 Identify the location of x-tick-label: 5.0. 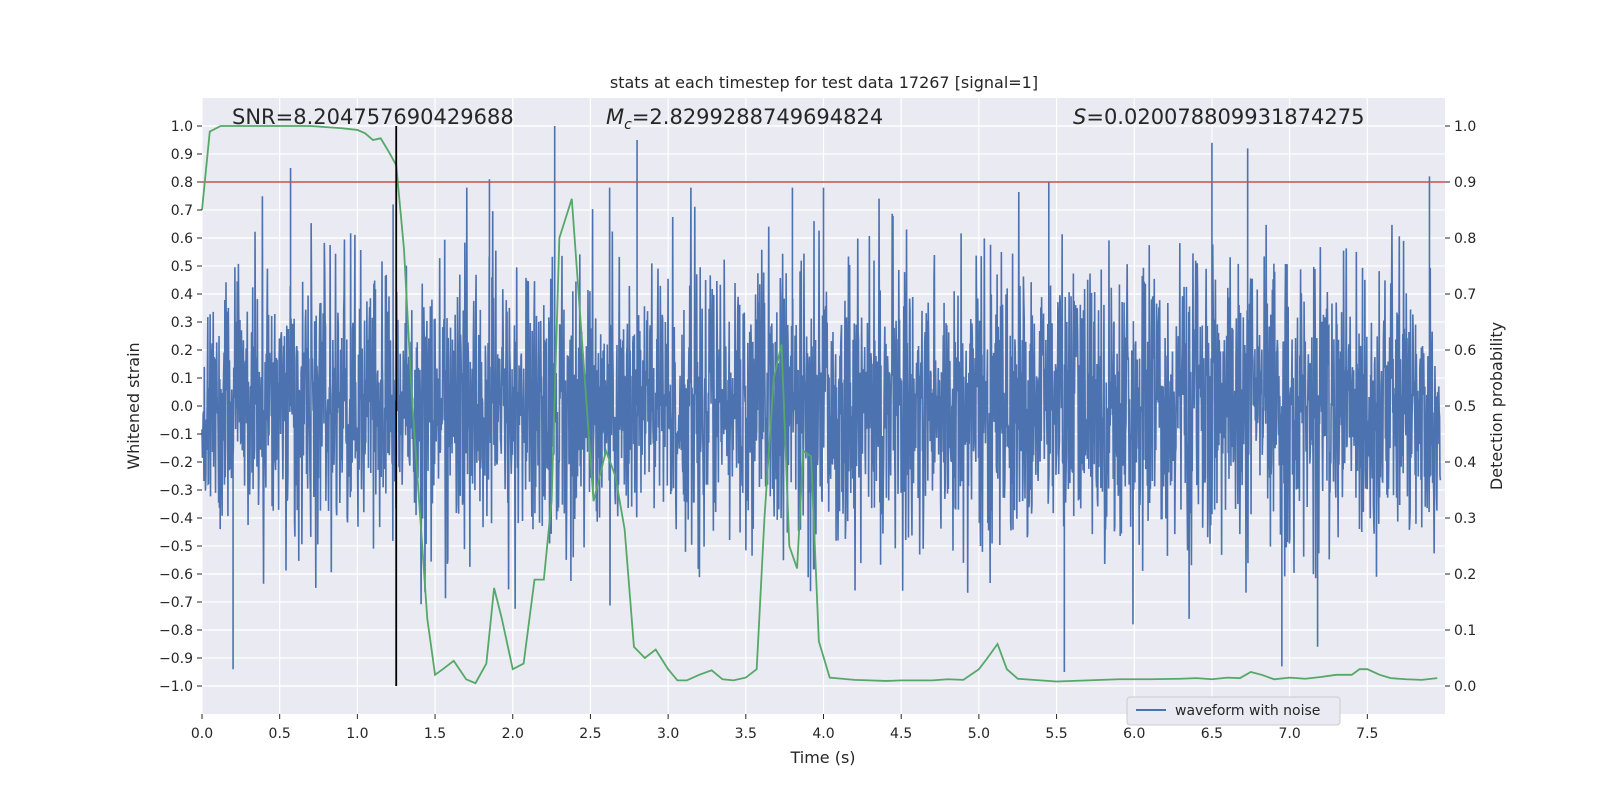
(979, 734).